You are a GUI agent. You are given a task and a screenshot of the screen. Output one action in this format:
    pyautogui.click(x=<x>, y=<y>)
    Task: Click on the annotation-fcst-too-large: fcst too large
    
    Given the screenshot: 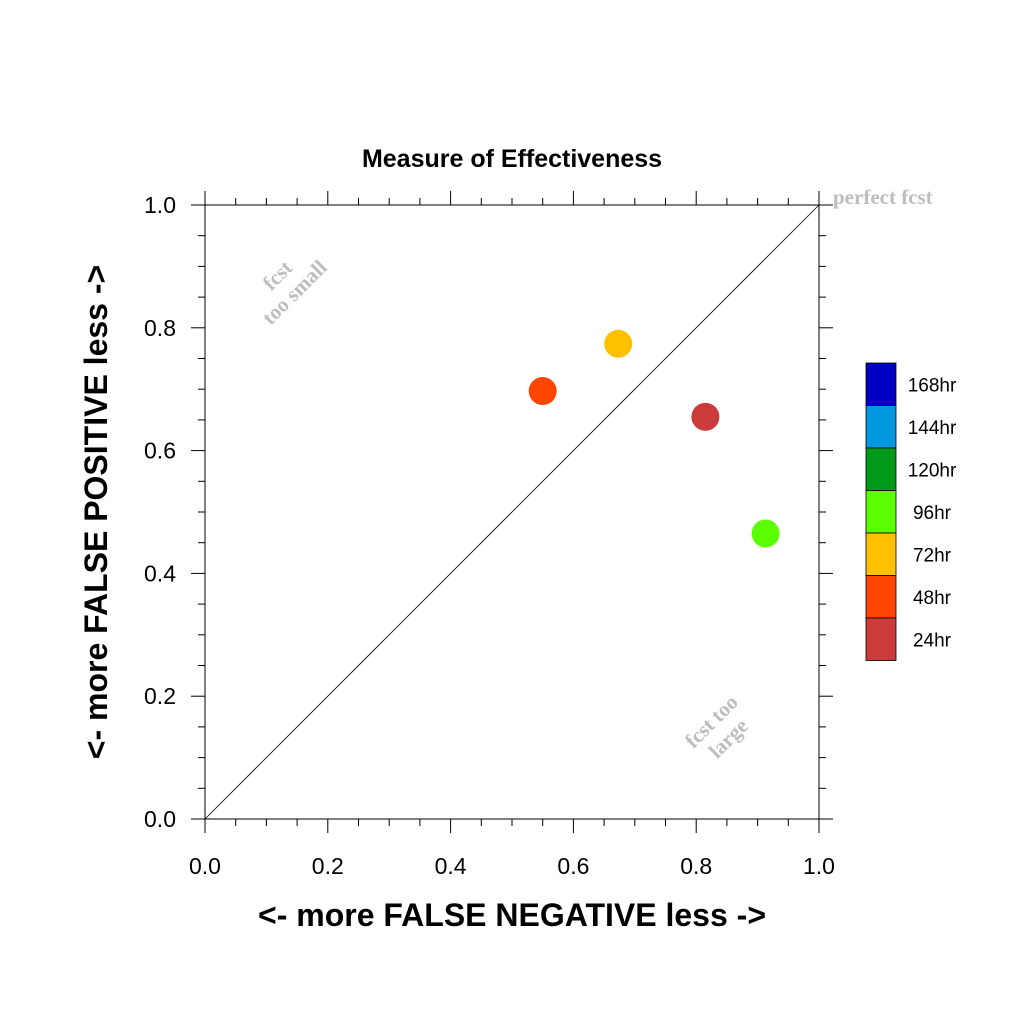 What is the action you would take?
    pyautogui.click(x=716, y=726)
    